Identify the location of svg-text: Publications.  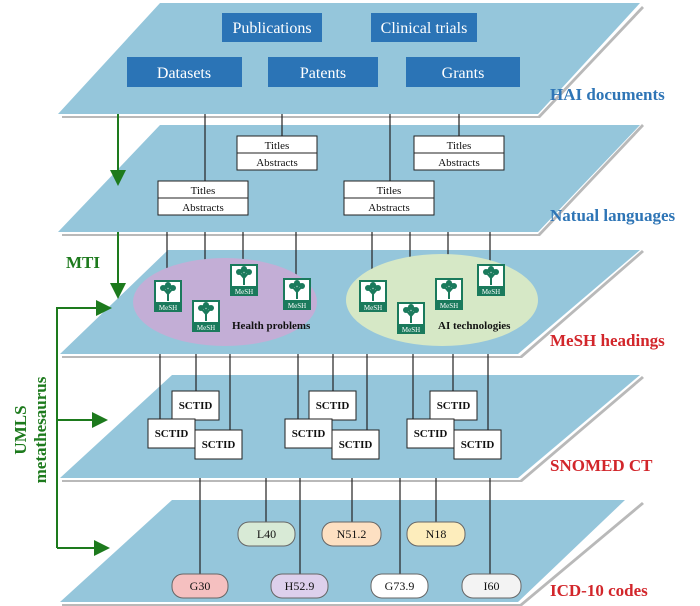
(271, 28).